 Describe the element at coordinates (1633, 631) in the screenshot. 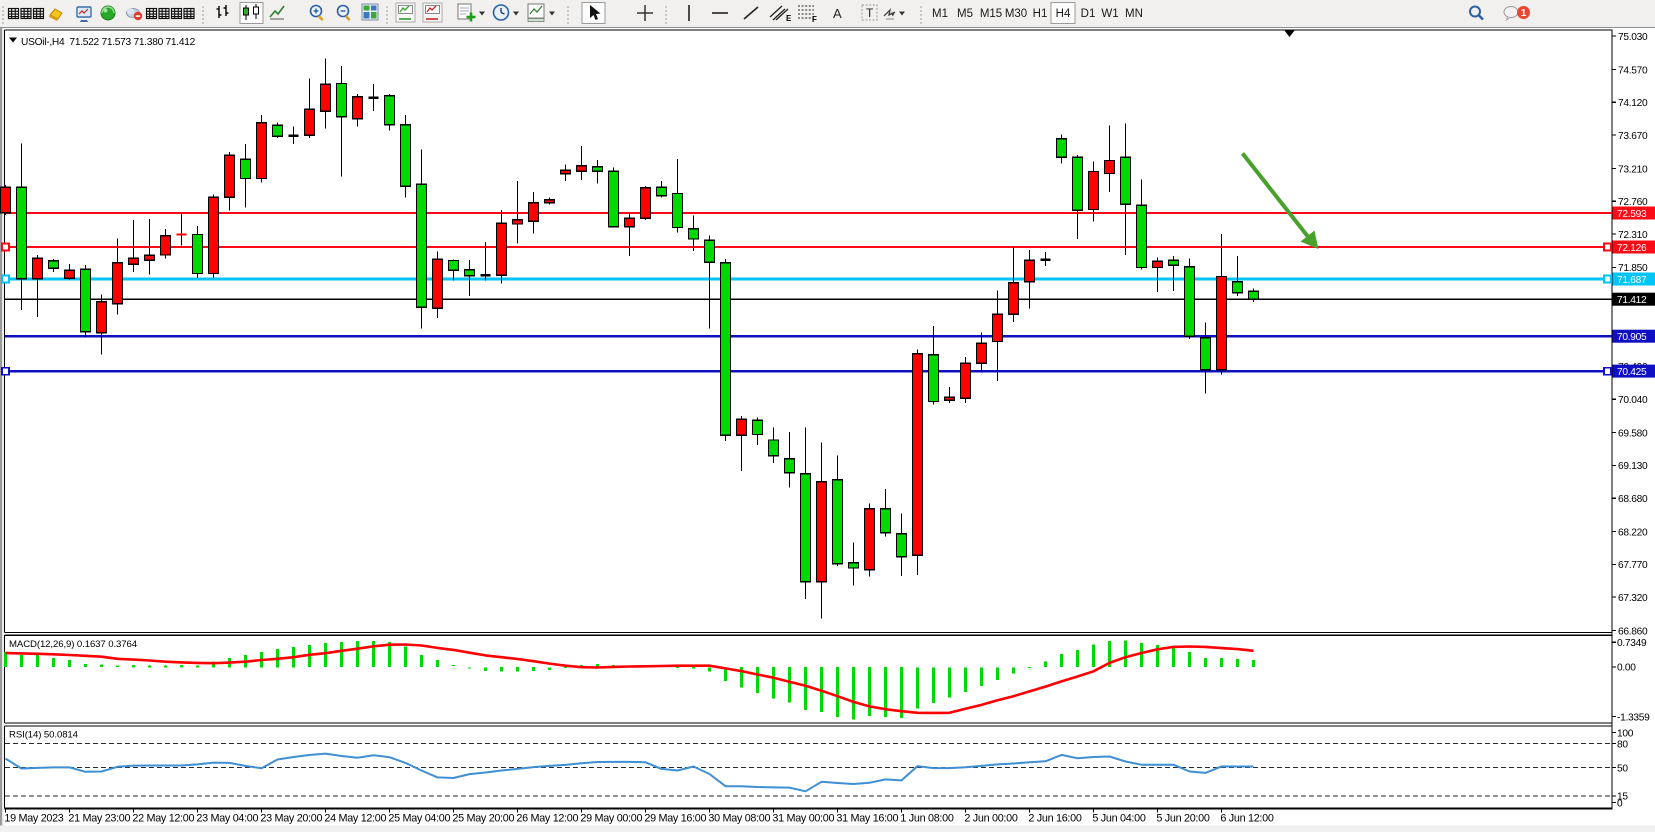

I see `svg-text: 66.860` at that location.